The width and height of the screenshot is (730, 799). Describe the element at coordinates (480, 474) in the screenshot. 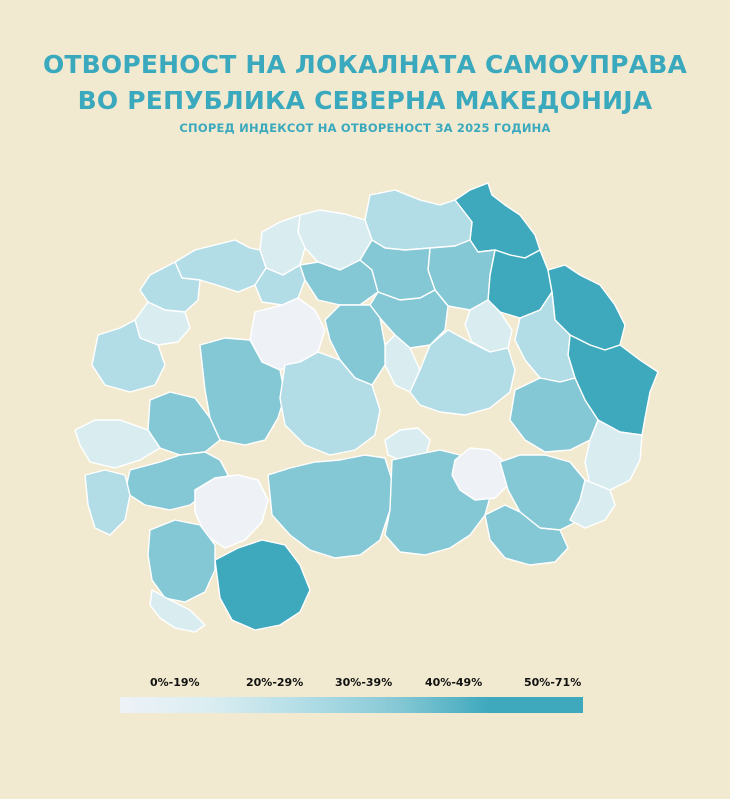

I see `region-southeast-white` at that location.